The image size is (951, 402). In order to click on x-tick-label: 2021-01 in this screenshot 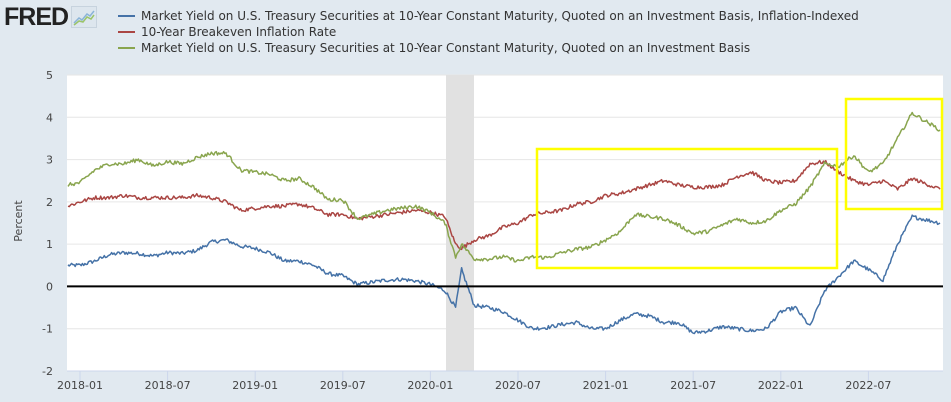, I will do `click(606, 385)`.